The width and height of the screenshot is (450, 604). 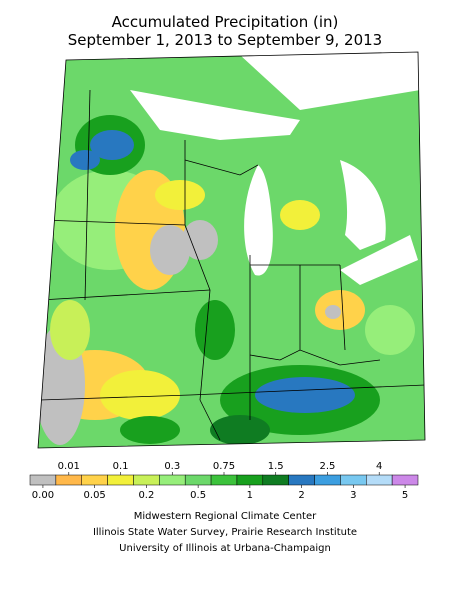 What do you see at coordinates (225, 40) in the screenshot?
I see `map-subtitle: September 1, 2013 to September 9, 2013` at bounding box center [225, 40].